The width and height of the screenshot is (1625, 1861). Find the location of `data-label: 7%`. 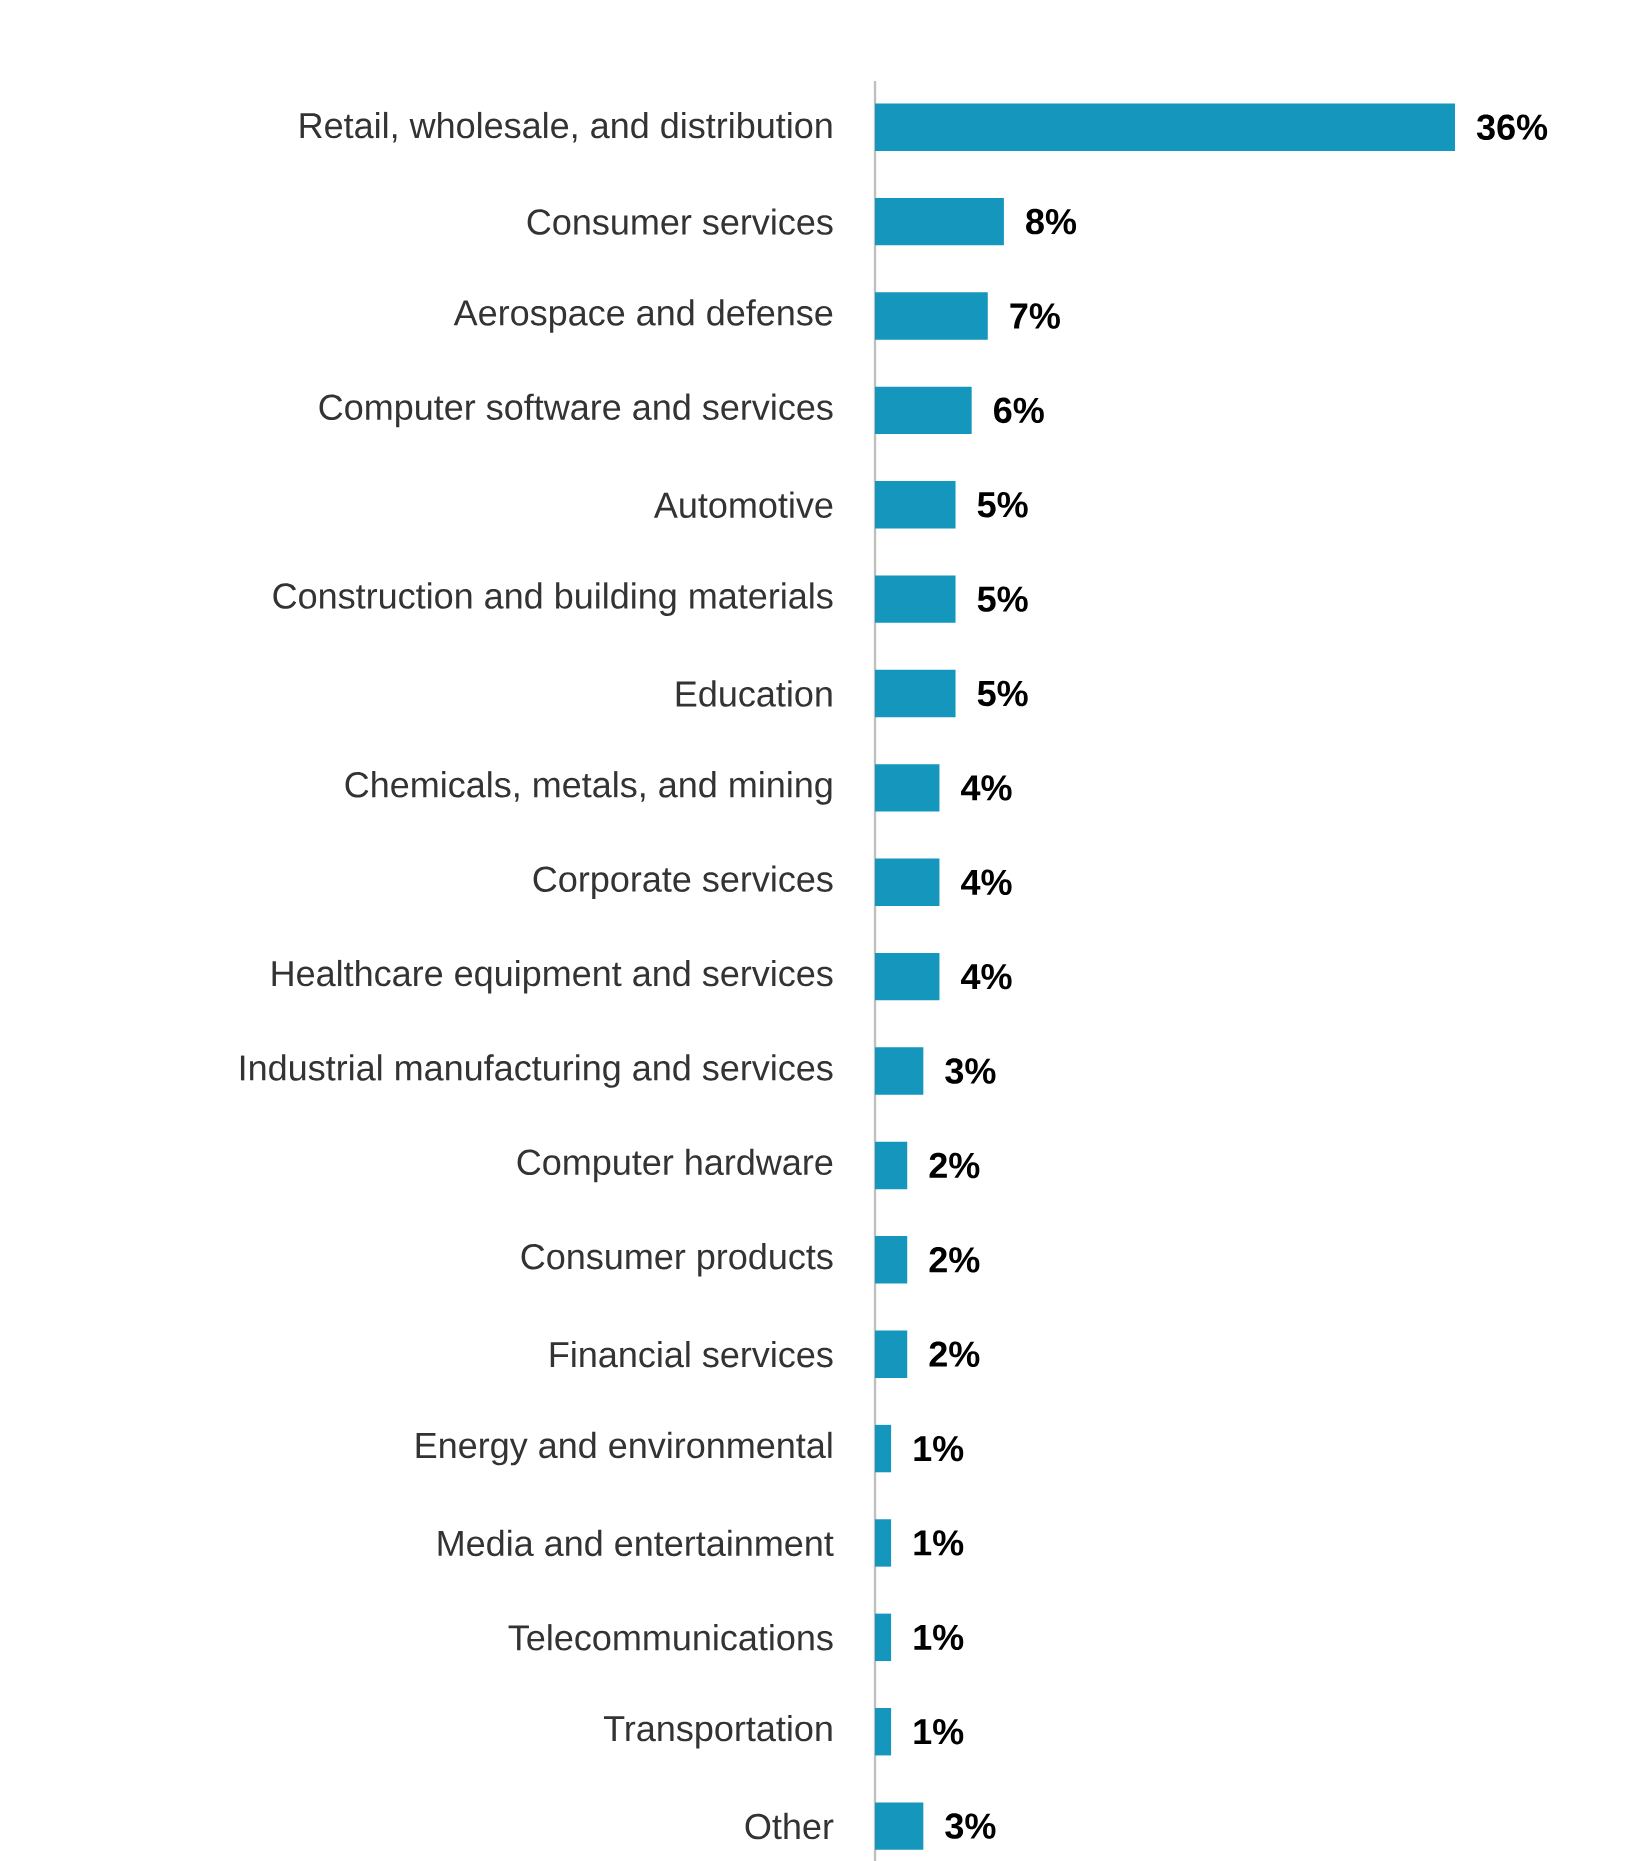

data-label: 7% is located at coordinates (1035, 316).